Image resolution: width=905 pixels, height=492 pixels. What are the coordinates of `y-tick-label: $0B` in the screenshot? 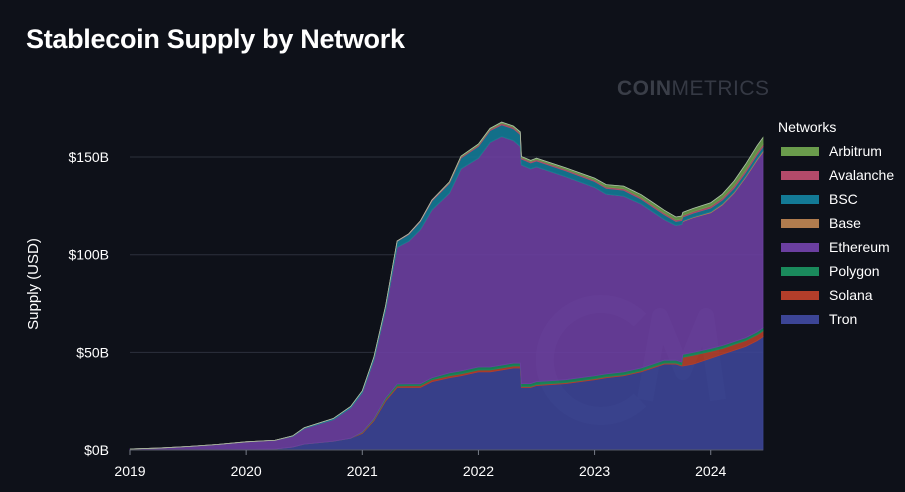 It's located at (96, 450).